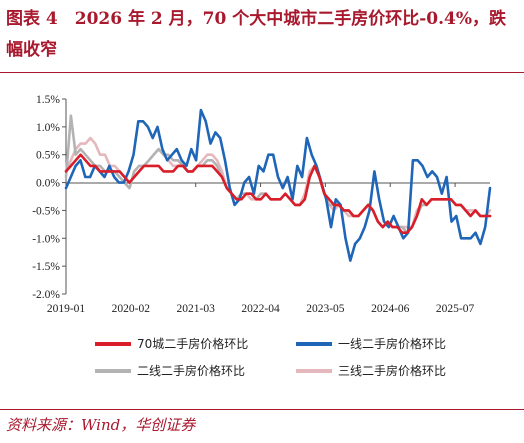  Describe the element at coordinates (48, 100) in the screenshot. I see `y-tick-label: 1.5%` at that location.